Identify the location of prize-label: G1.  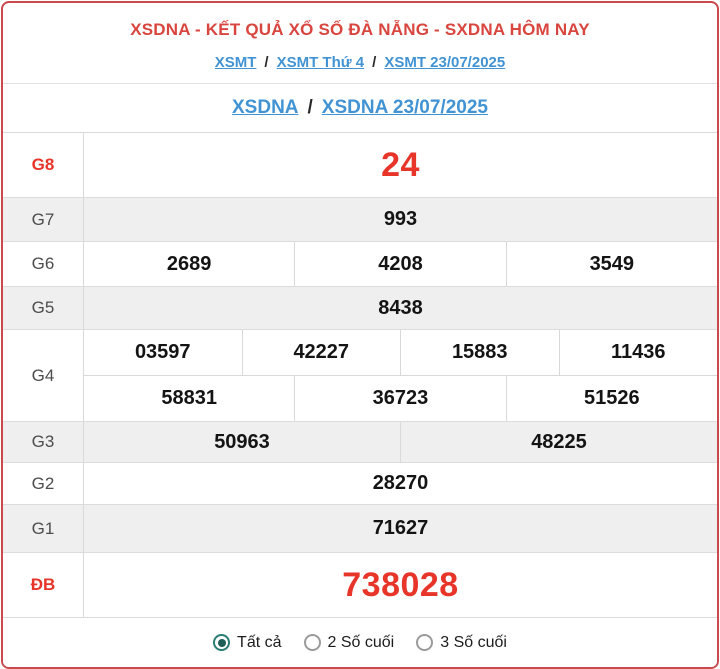
(43, 528).